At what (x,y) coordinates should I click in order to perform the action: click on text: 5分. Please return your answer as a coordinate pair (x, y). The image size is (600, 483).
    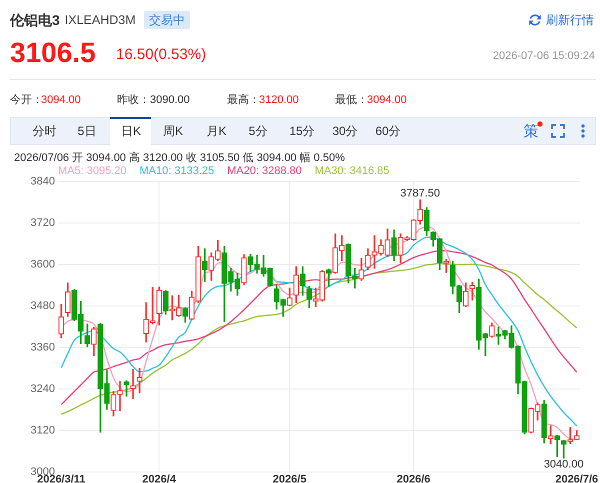
    Looking at the image, I should click on (258, 131).